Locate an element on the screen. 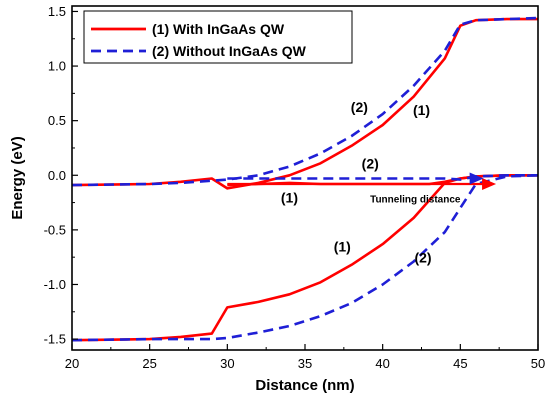 Image resolution: width=550 pixels, height=404 pixels. x-tick-label-35: 35 is located at coordinates (305, 363).